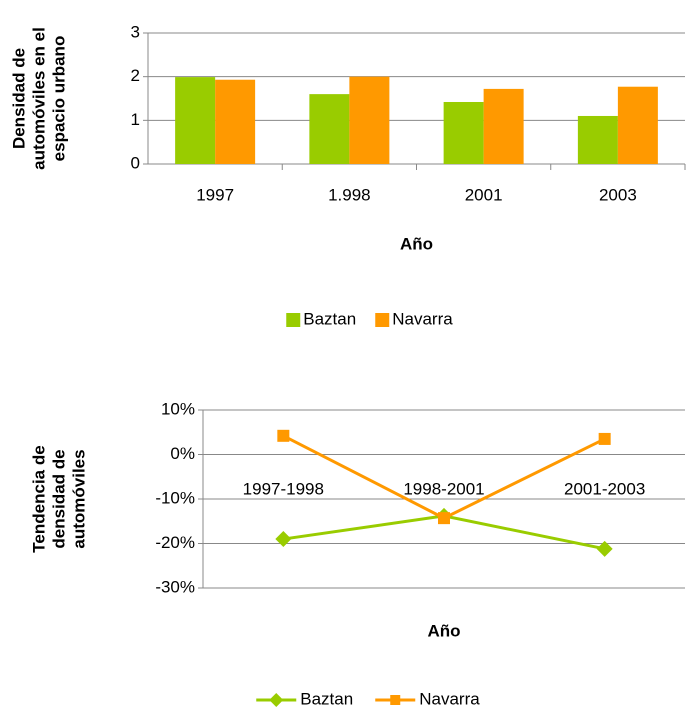 This screenshot has width=694, height=717. Describe the element at coordinates (604, 488) in the screenshot. I see `x-tick-label: 2001-2003` at that location.